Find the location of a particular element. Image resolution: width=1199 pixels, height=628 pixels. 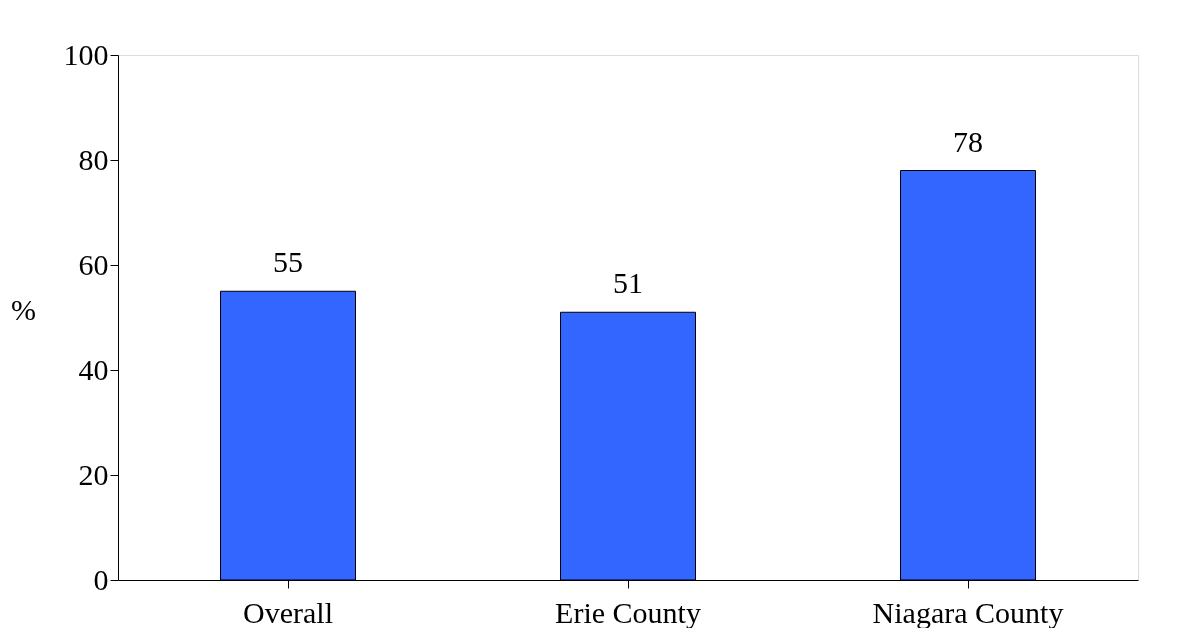

y-tick-label: 60 is located at coordinates (93, 264).